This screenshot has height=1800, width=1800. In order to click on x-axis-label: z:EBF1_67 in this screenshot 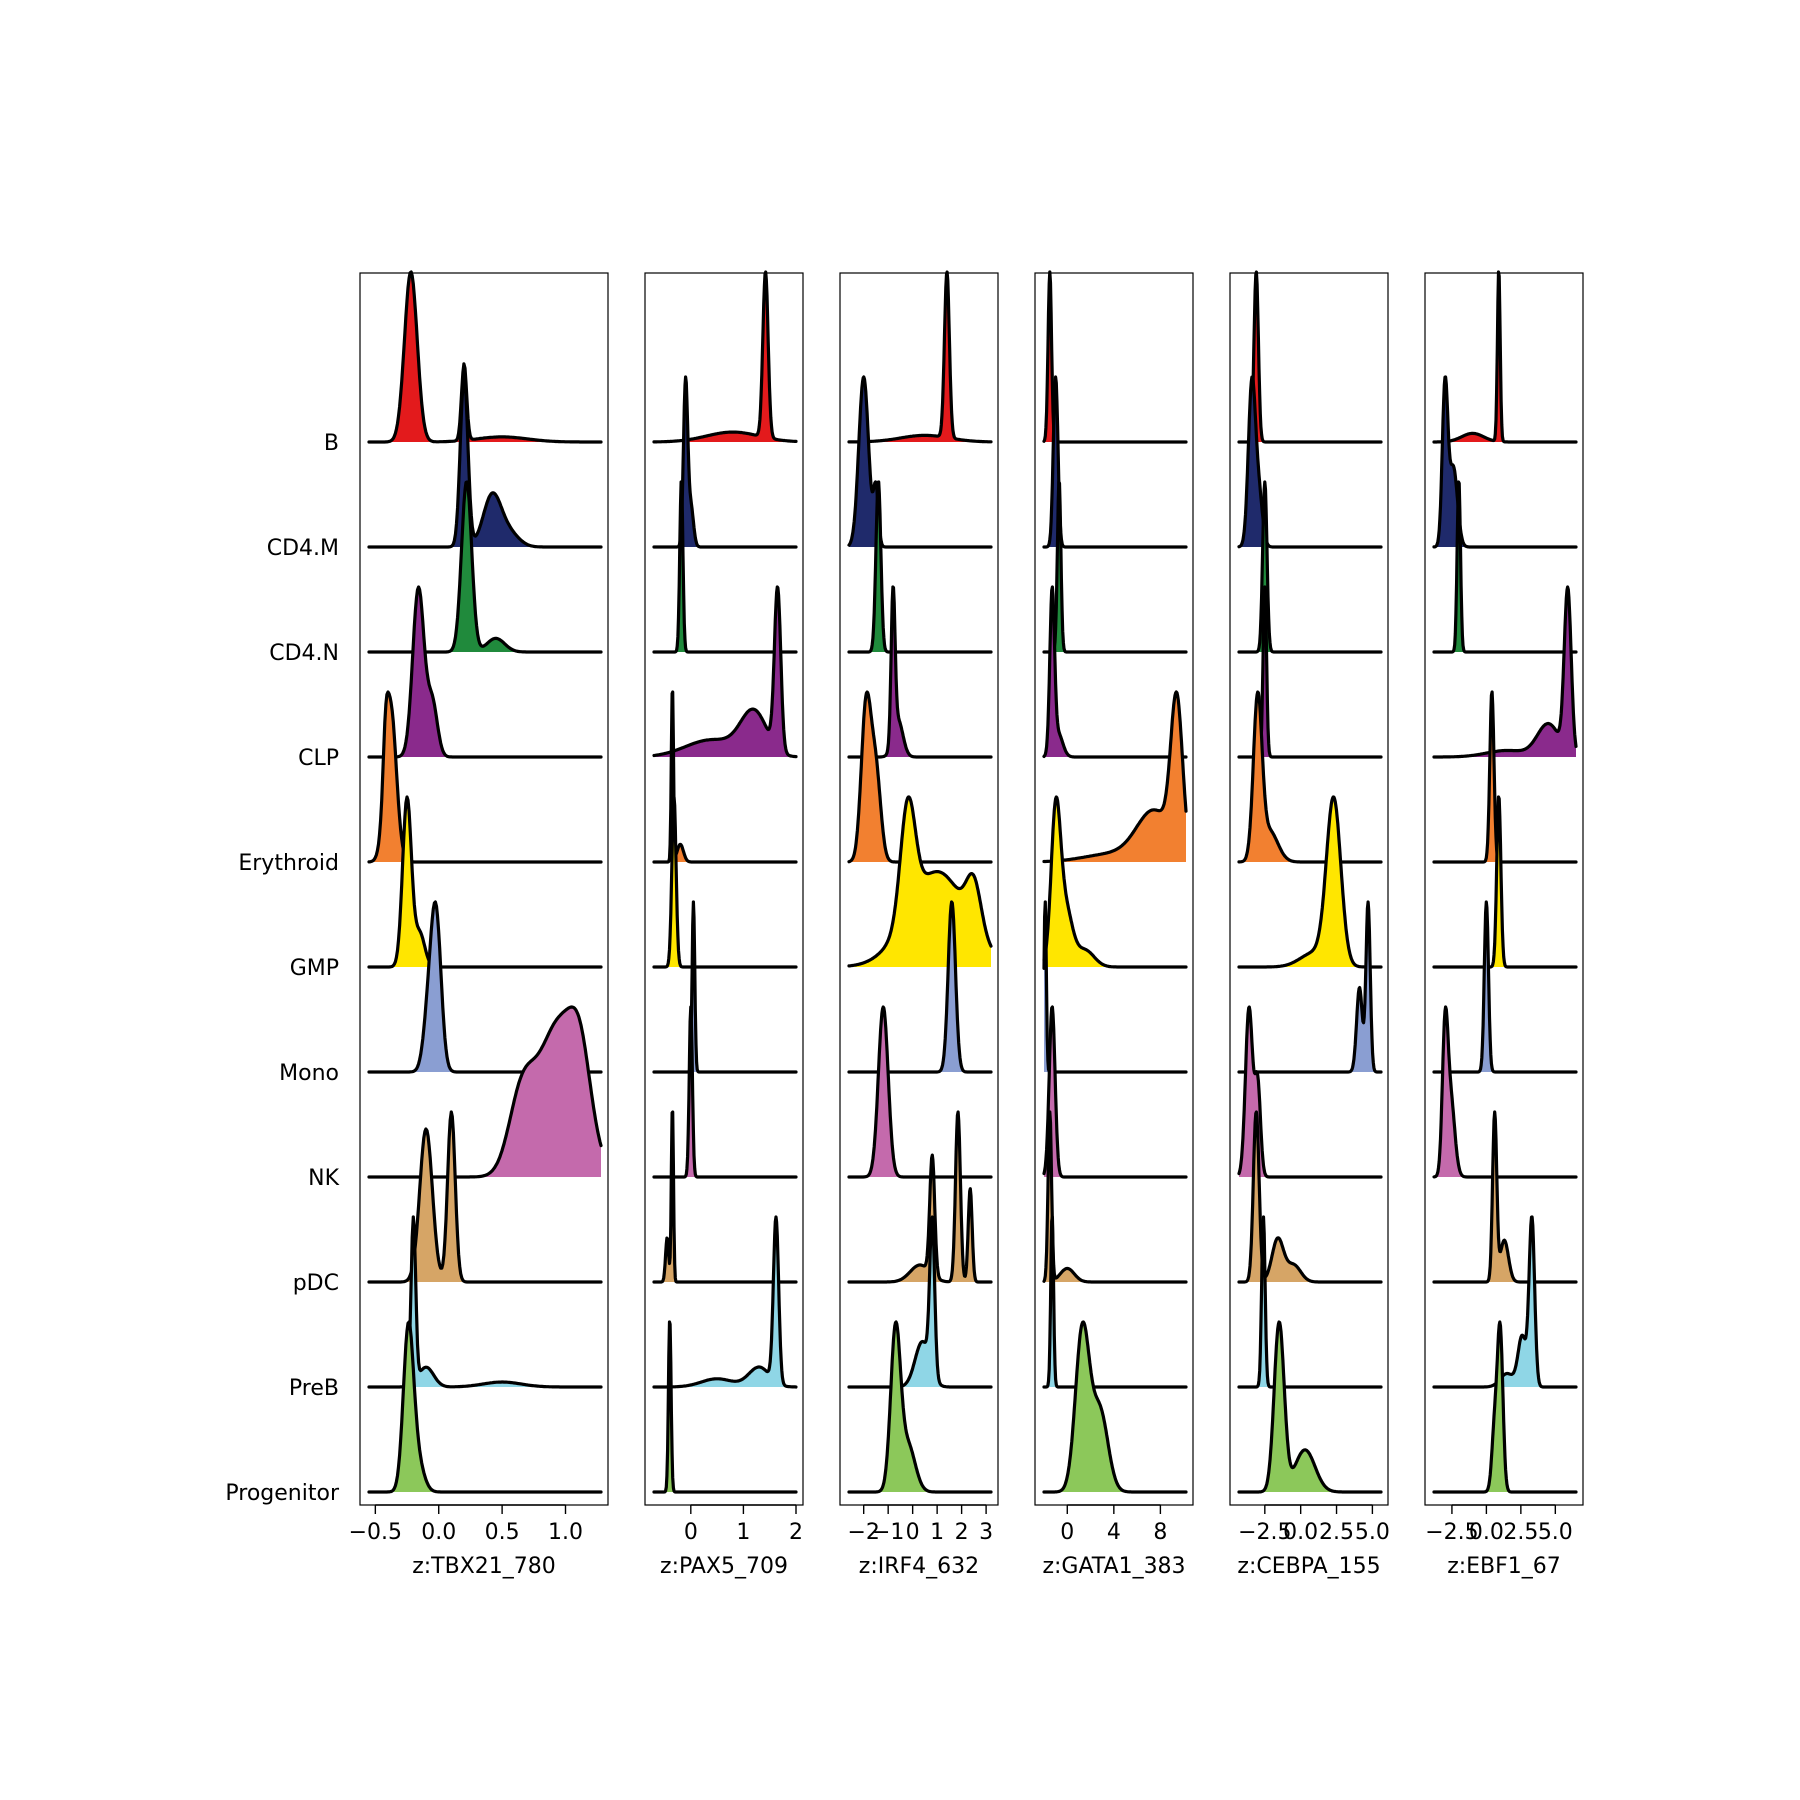, I will do `click(1504, 1566)`.